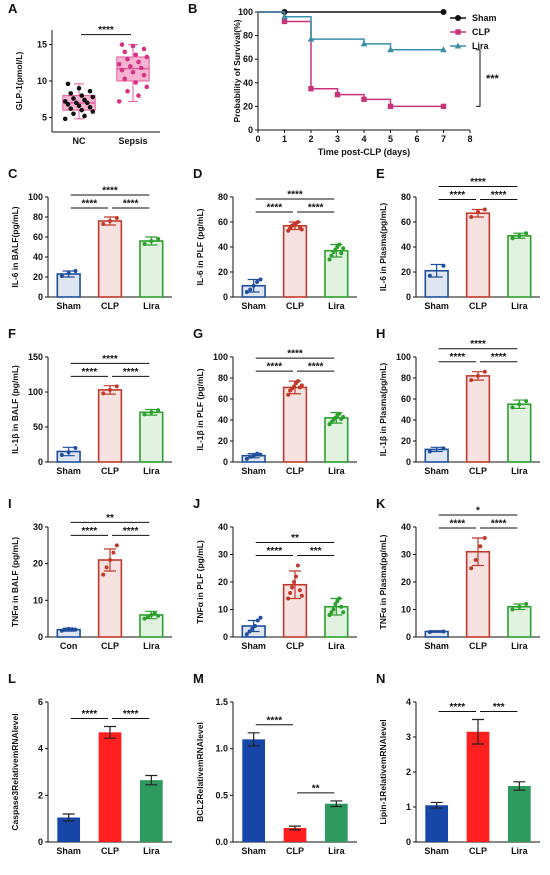 This screenshot has height=875, width=550. What do you see at coordinates (200, 246) in the screenshot?
I see `y-axis-label: IL-6 in PLF (pg/mL)` at bounding box center [200, 246].